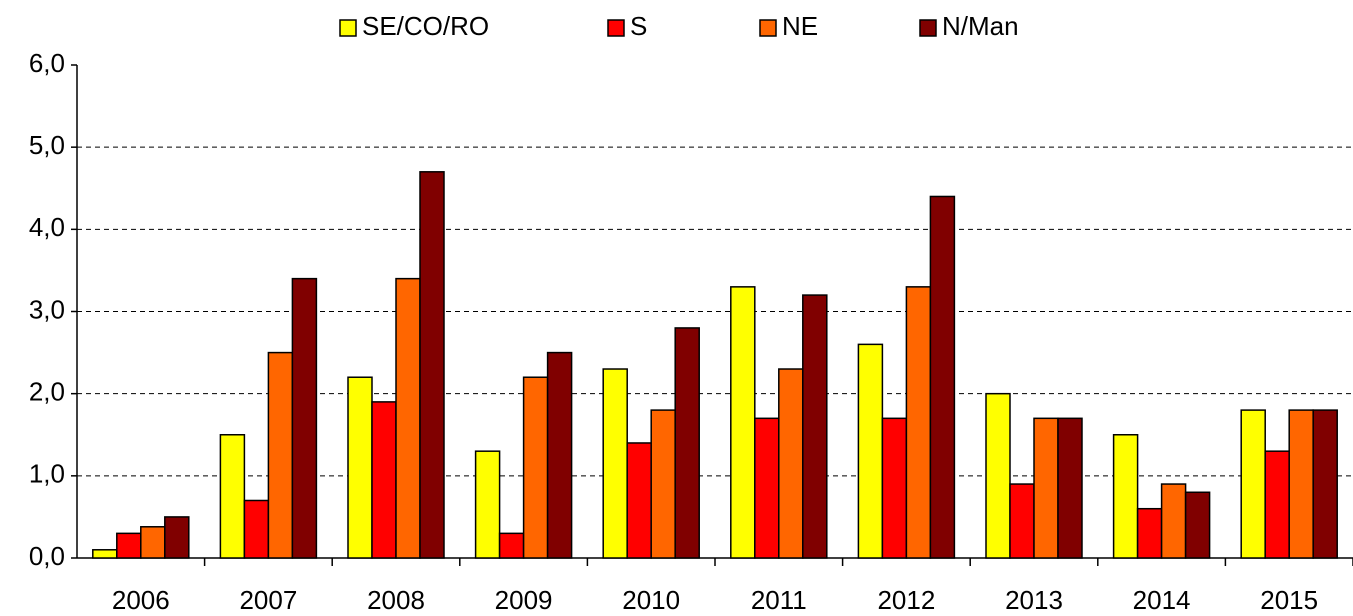 The width and height of the screenshot is (1353, 616). Describe the element at coordinates (1034, 600) in the screenshot. I see `x-tick-label: 2013` at that location.